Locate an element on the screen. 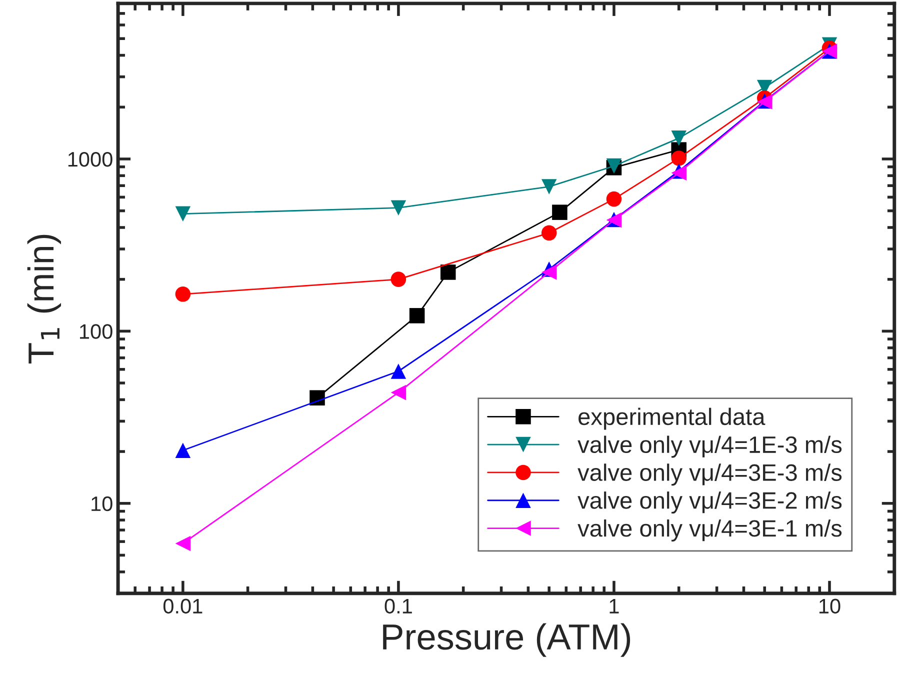 The width and height of the screenshot is (908, 690). y-axis-title: T$_{1}$ (min) is located at coordinates (44, 299).